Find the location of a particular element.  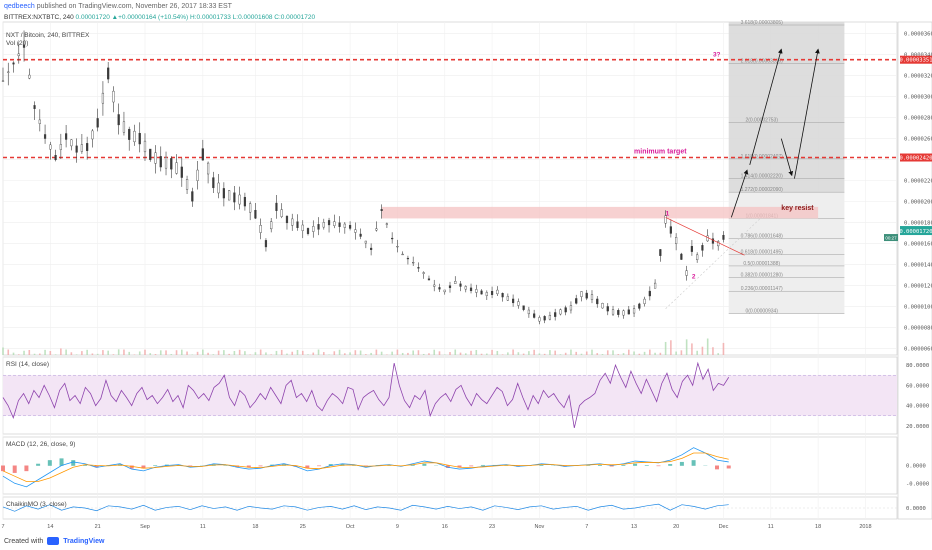

y-tick-label: 0.00001000 is located at coordinates (918, 308).